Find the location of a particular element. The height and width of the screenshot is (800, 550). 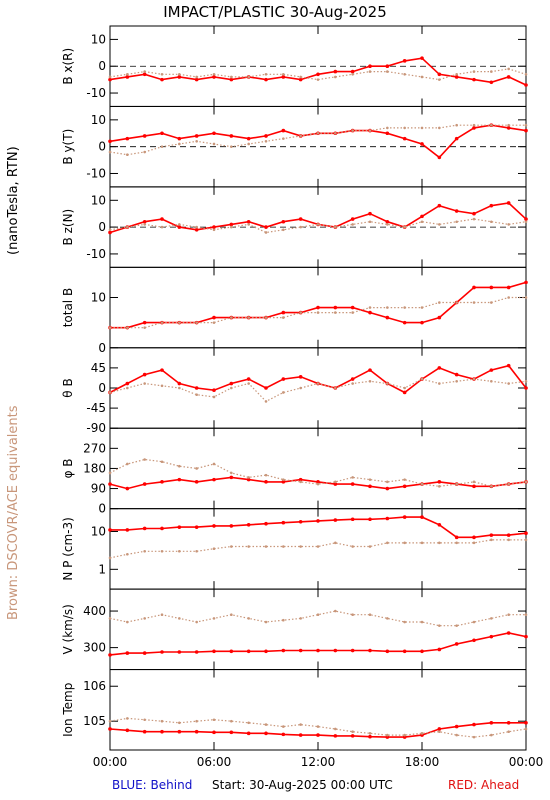

y-tick-label: 1 is located at coordinates (102, 569).